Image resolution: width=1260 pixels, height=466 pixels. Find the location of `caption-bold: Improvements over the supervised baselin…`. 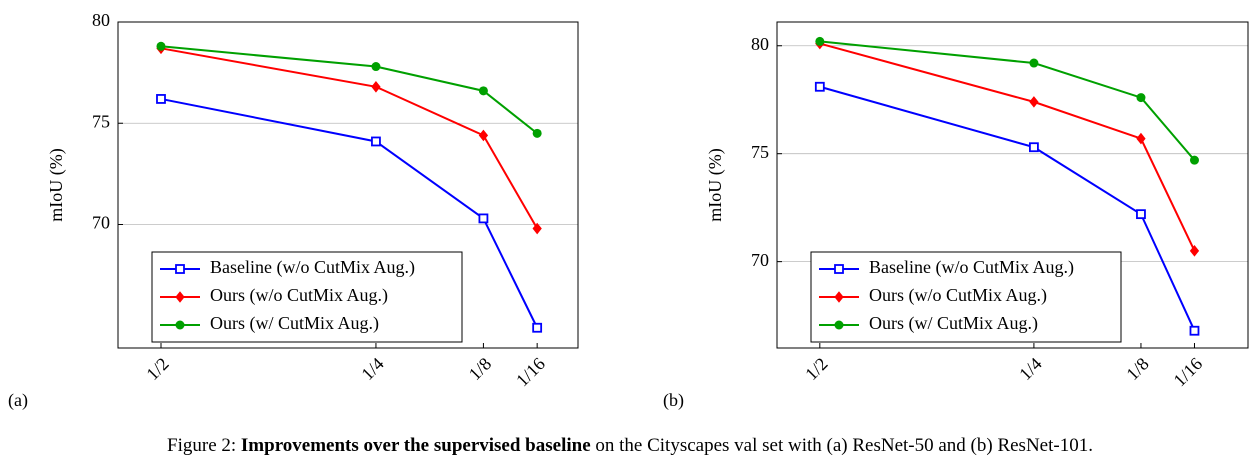

caption-bold: Improvements over the supervised baselin… is located at coordinates (416, 445).